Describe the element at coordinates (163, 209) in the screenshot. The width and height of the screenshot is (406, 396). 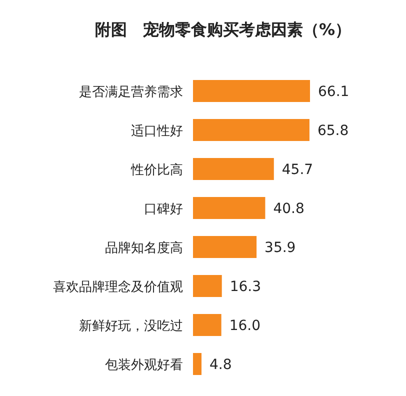
I see `y-tick-label: 口碑好` at that location.